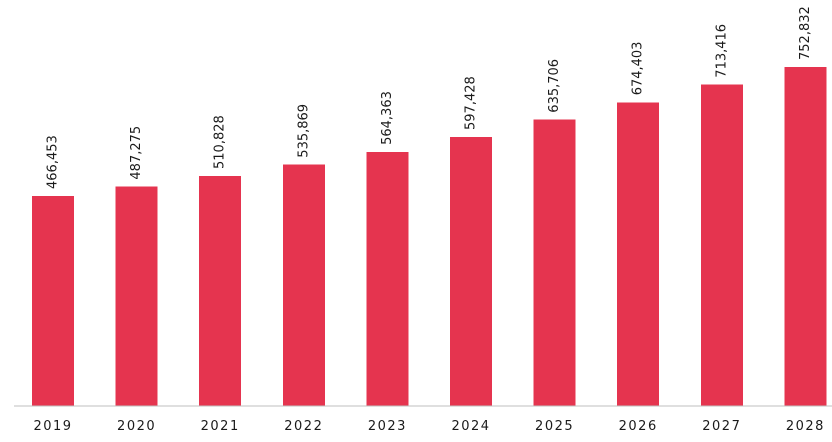  What do you see at coordinates (387, 278) in the screenshot?
I see `bar-2023` at bounding box center [387, 278].